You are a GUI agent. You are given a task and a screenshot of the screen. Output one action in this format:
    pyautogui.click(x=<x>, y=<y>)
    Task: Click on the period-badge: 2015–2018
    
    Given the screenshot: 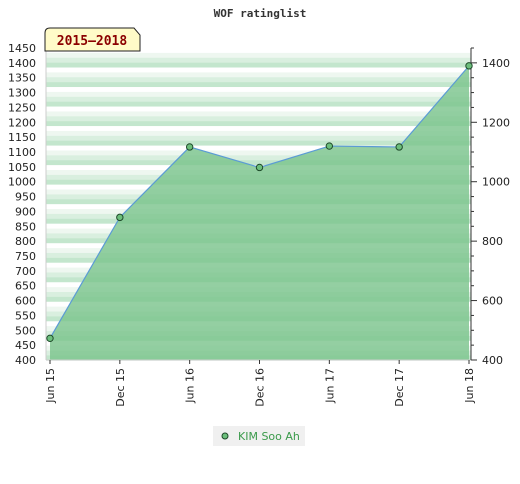 What is the action you would take?
    pyautogui.click(x=92, y=39)
    